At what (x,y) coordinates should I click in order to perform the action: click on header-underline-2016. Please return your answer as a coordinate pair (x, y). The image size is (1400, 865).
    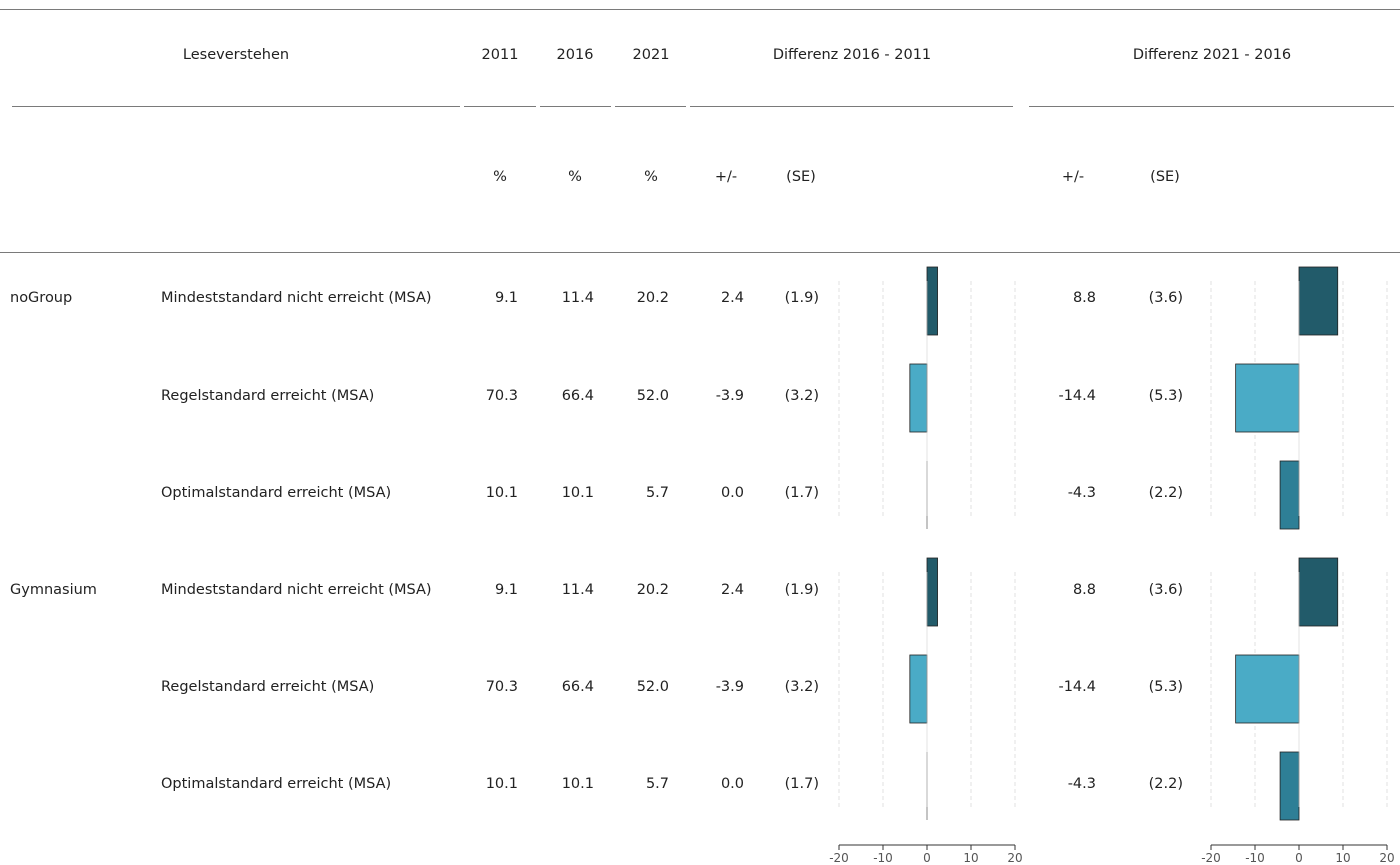
    Looking at the image, I should click on (575, 106).